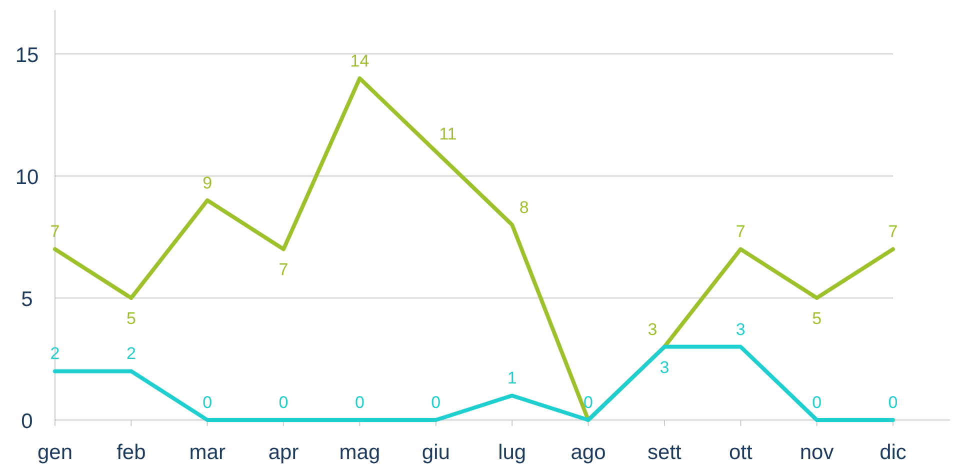 The image size is (955, 469). Describe the element at coordinates (55, 452) in the screenshot. I see `x-tick-label: gen` at that location.